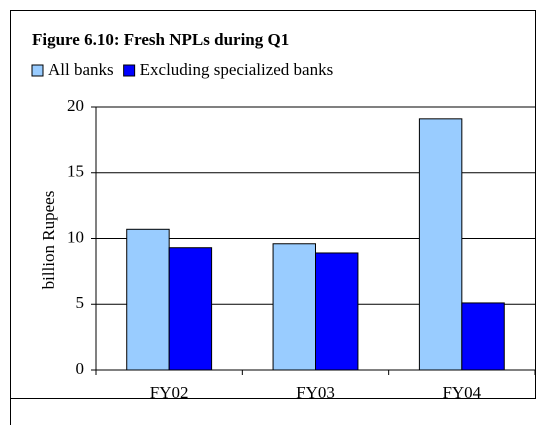 The height and width of the screenshot is (425, 545). What do you see at coordinates (75, 236) in the screenshot?
I see `y-tick-label: 10` at bounding box center [75, 236].